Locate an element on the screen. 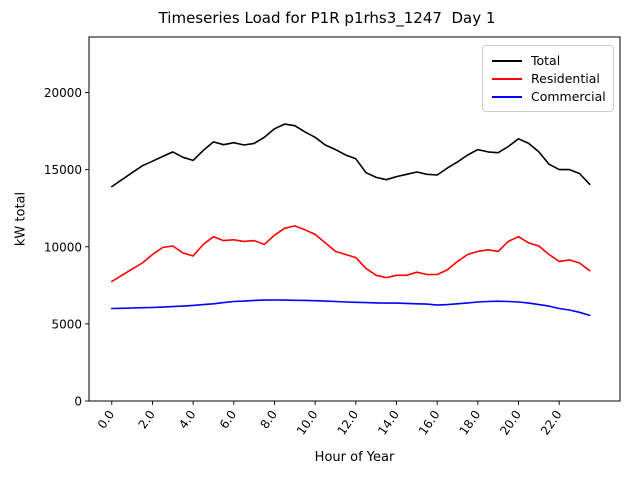  x-tick-label: 16.0 is located at coordinates (429, 423).